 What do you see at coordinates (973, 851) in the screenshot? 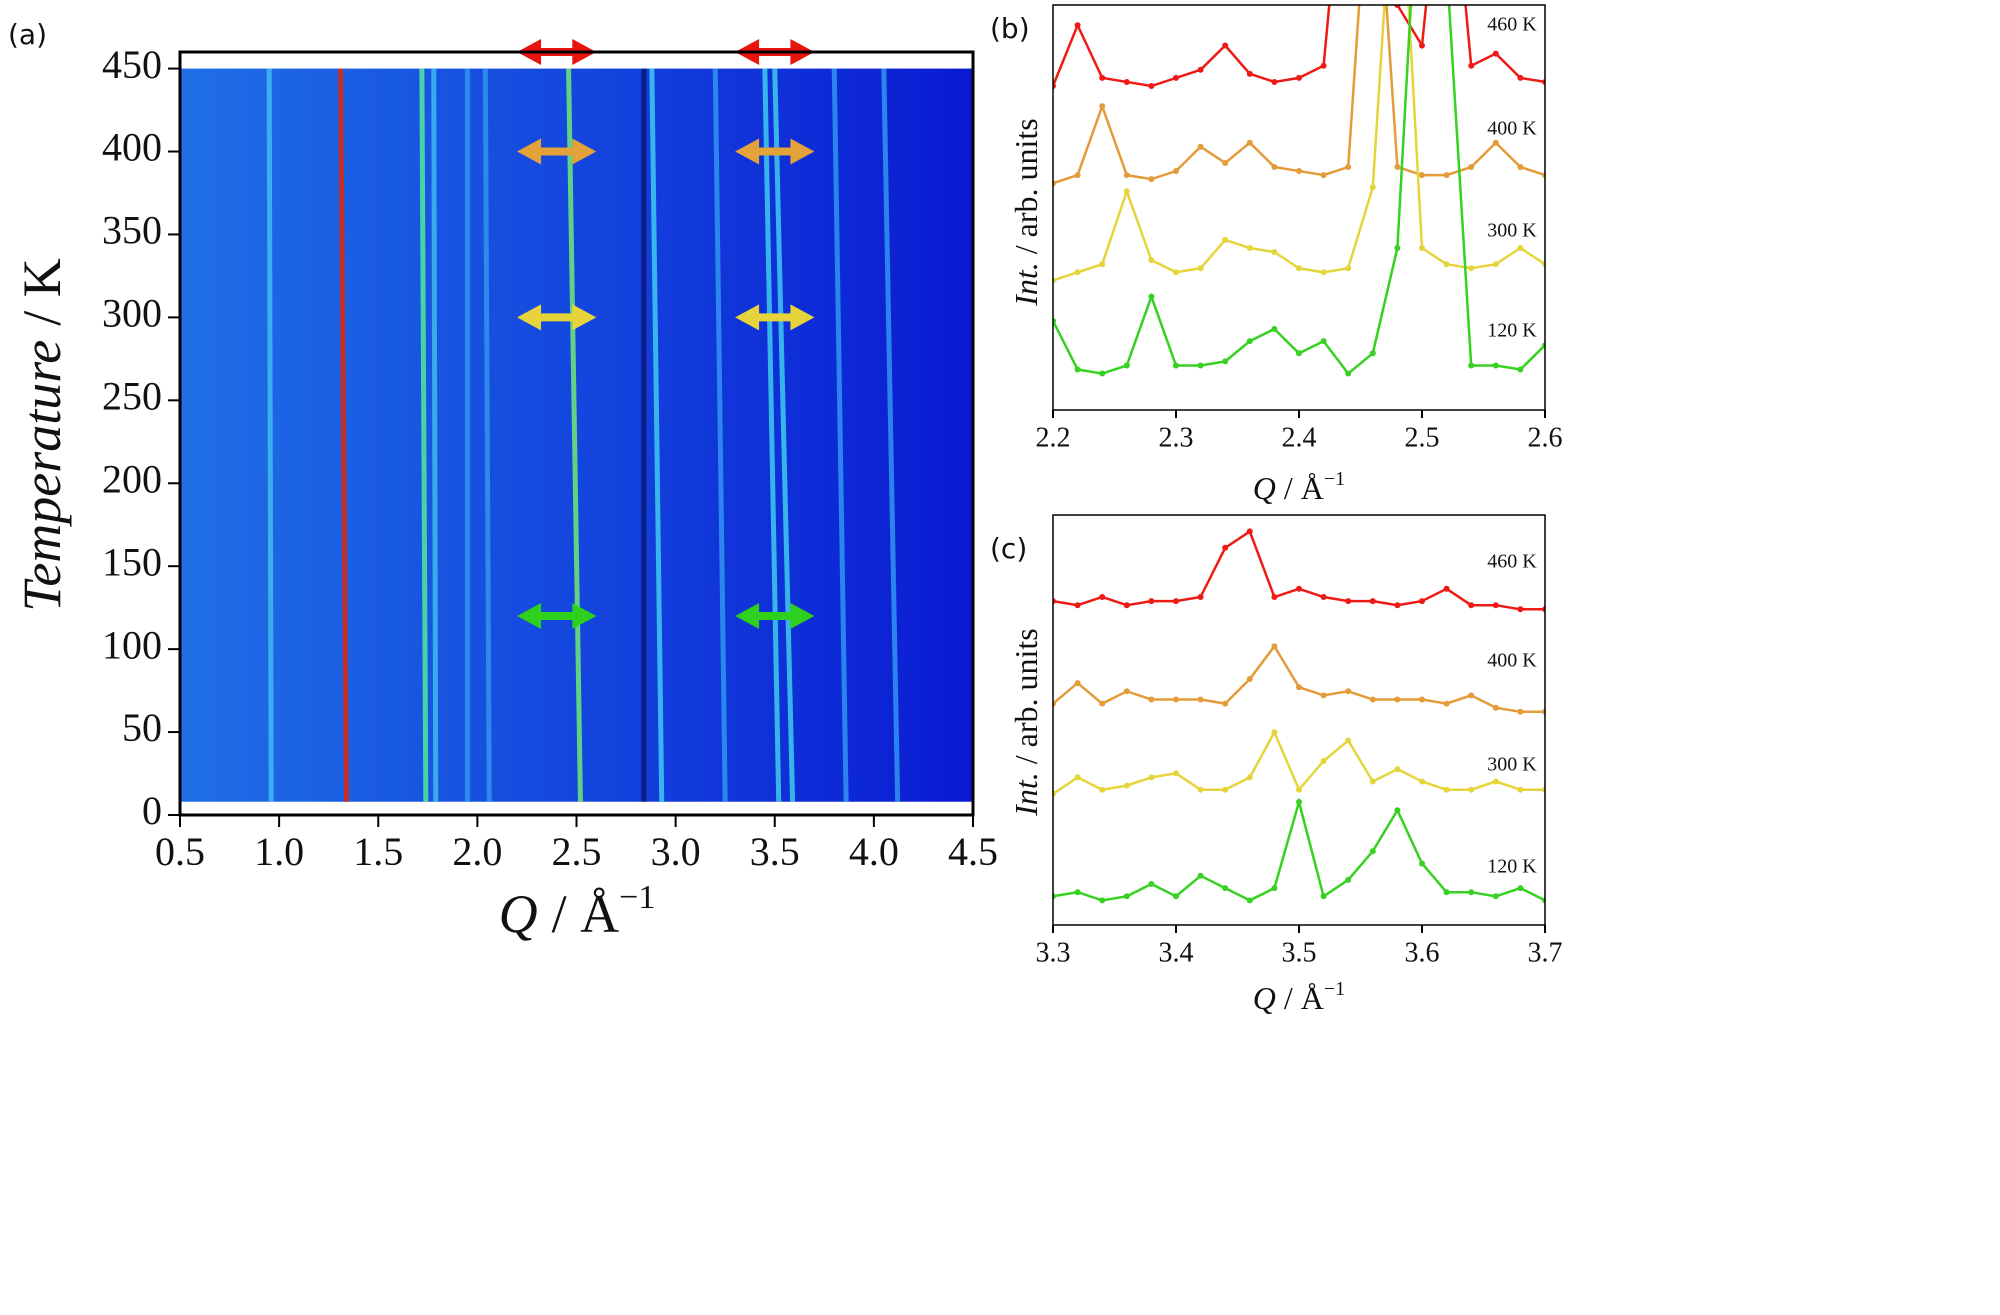
I see `x-tick-label: 4.5` at bounding box center [973, 851].